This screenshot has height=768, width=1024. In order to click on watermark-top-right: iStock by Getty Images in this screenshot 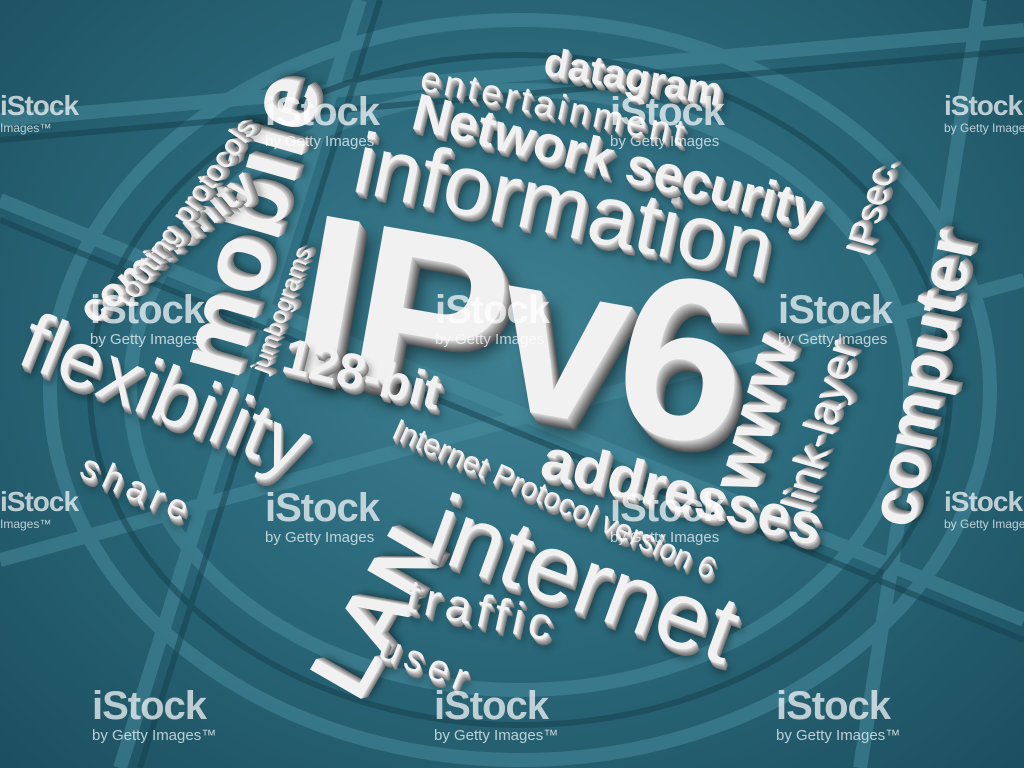, I will do `click(667, 120)`.